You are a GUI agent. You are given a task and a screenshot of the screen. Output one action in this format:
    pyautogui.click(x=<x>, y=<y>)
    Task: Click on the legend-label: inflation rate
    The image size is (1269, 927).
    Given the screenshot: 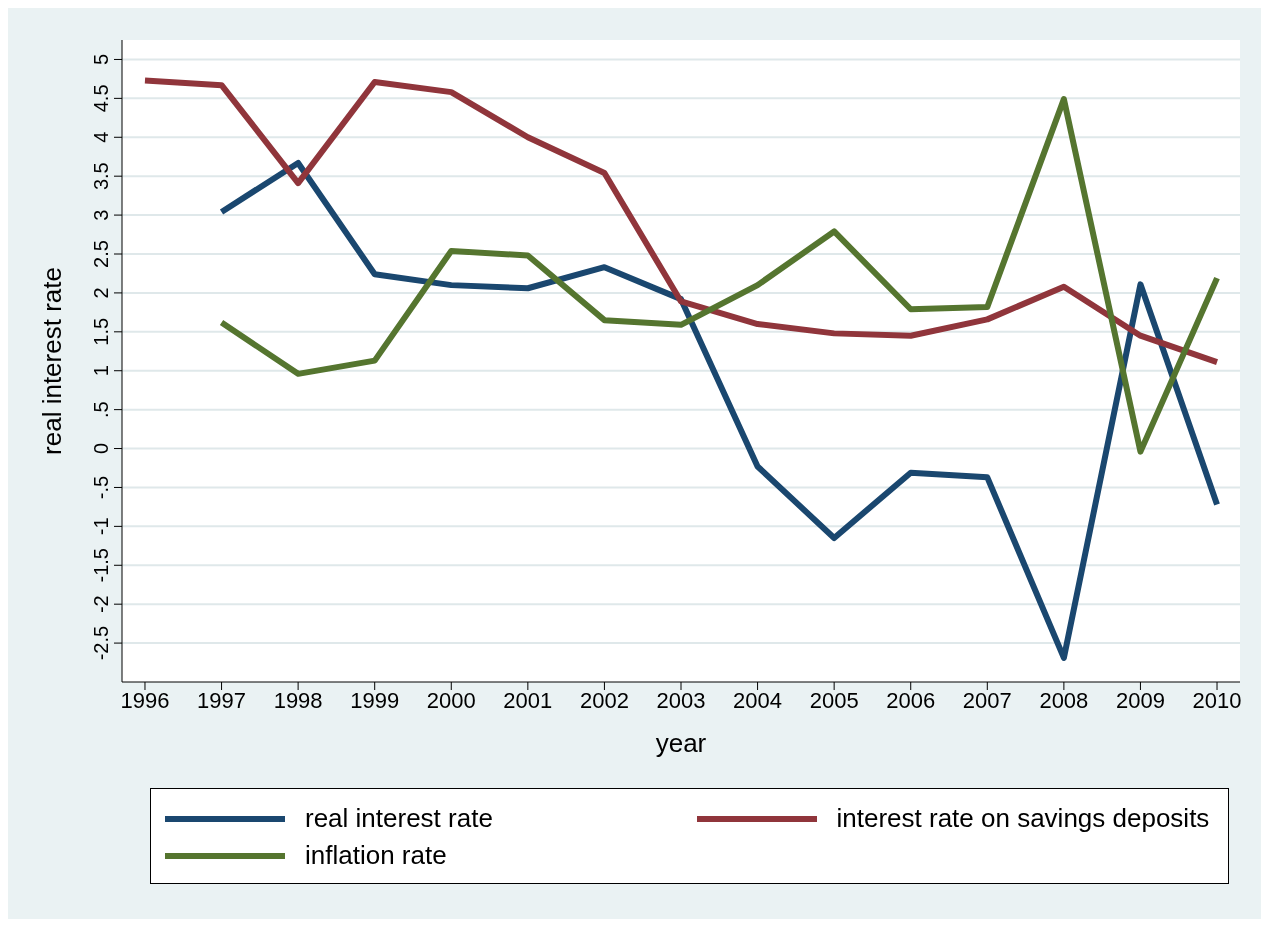 What is the action you would take?
    pyautogui.click(x=376, y=855)
    